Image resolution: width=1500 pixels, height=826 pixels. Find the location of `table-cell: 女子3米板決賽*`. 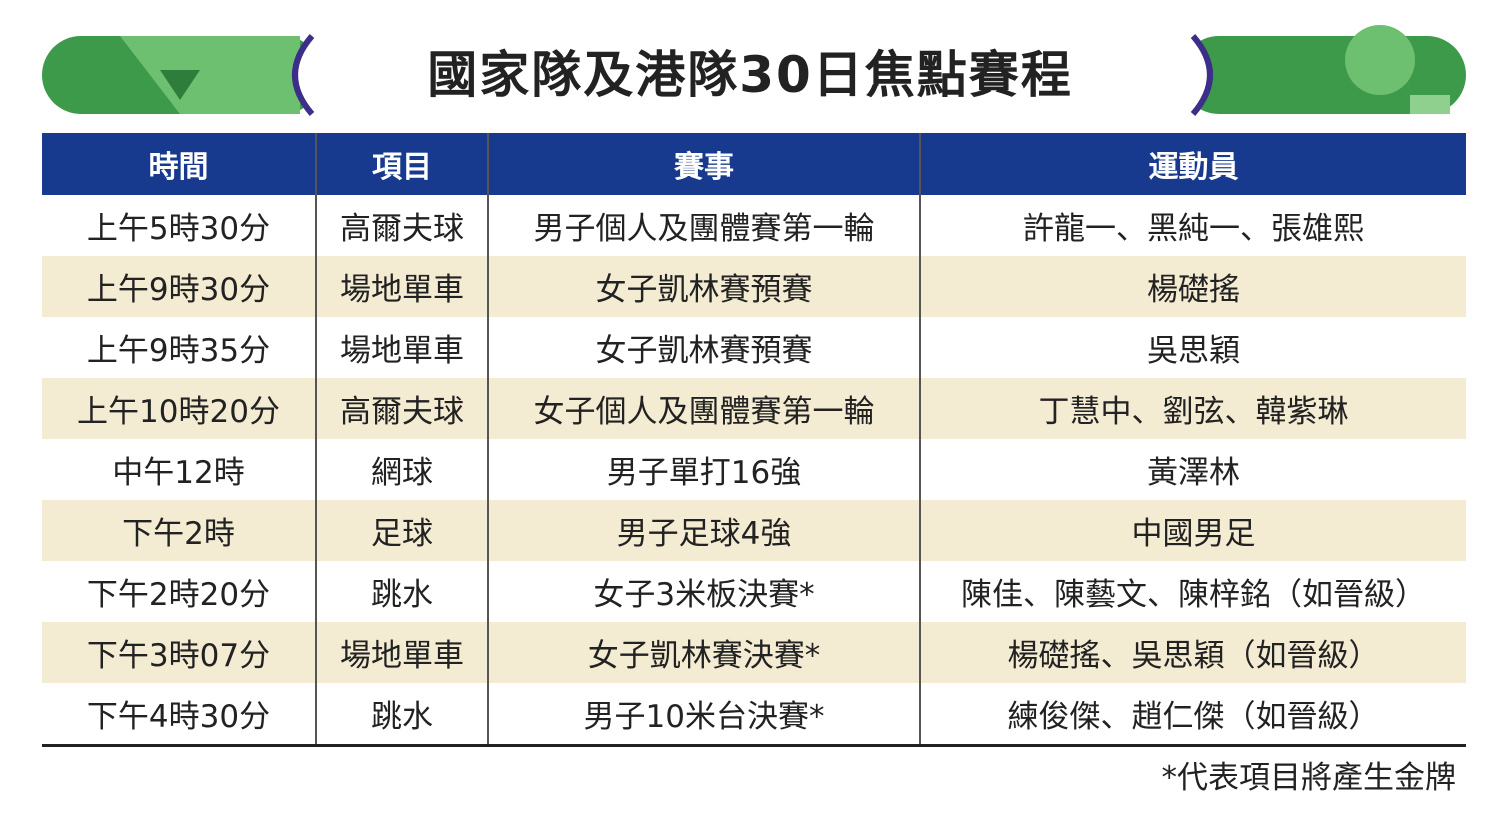

table-cell: 女子3米板決賽* is located at coordinates (703, 591).